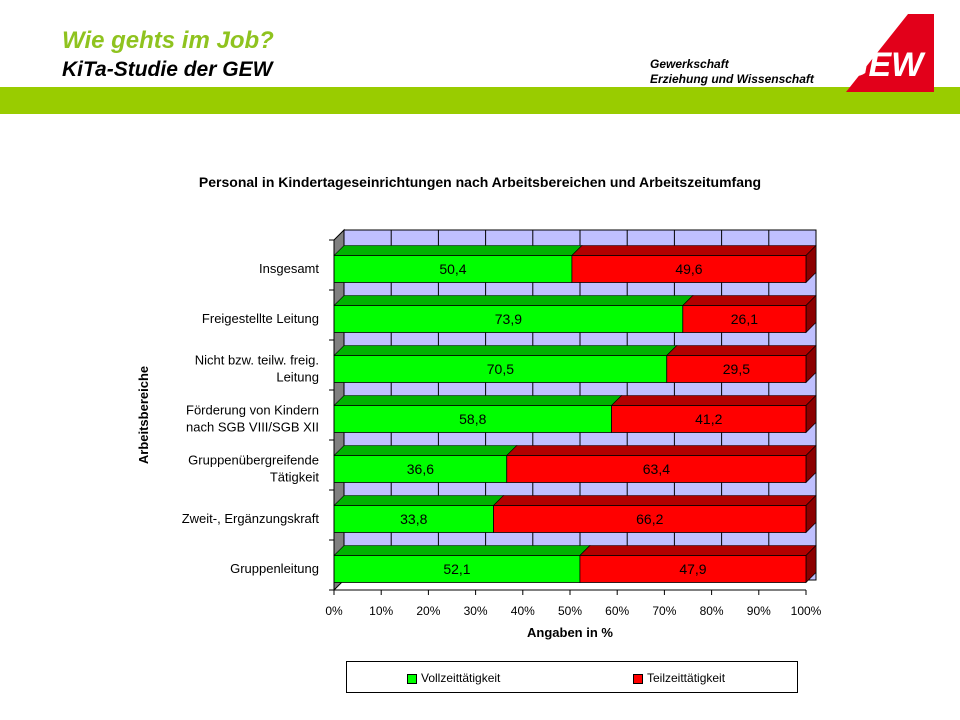  What do you see at coordinates (572, 677) in the screenshot?
I see `chart-legend: Vollzeittätigkeit Teilzeittätigkeit` at bounding box center [572, 677].